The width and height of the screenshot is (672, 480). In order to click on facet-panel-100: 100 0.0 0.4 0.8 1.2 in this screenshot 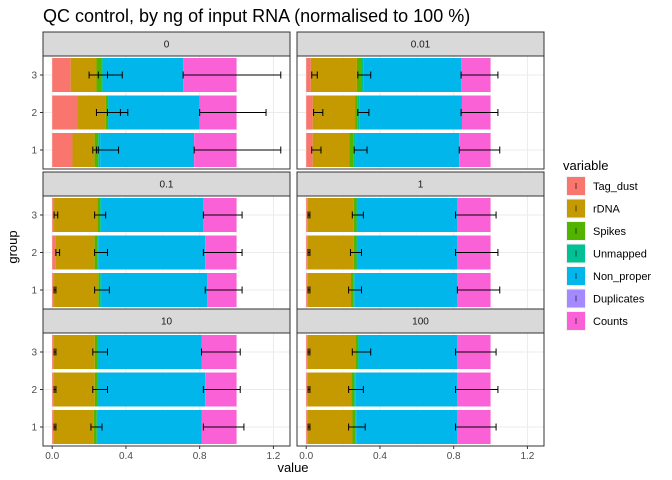, I will do `click(420, 385)`.